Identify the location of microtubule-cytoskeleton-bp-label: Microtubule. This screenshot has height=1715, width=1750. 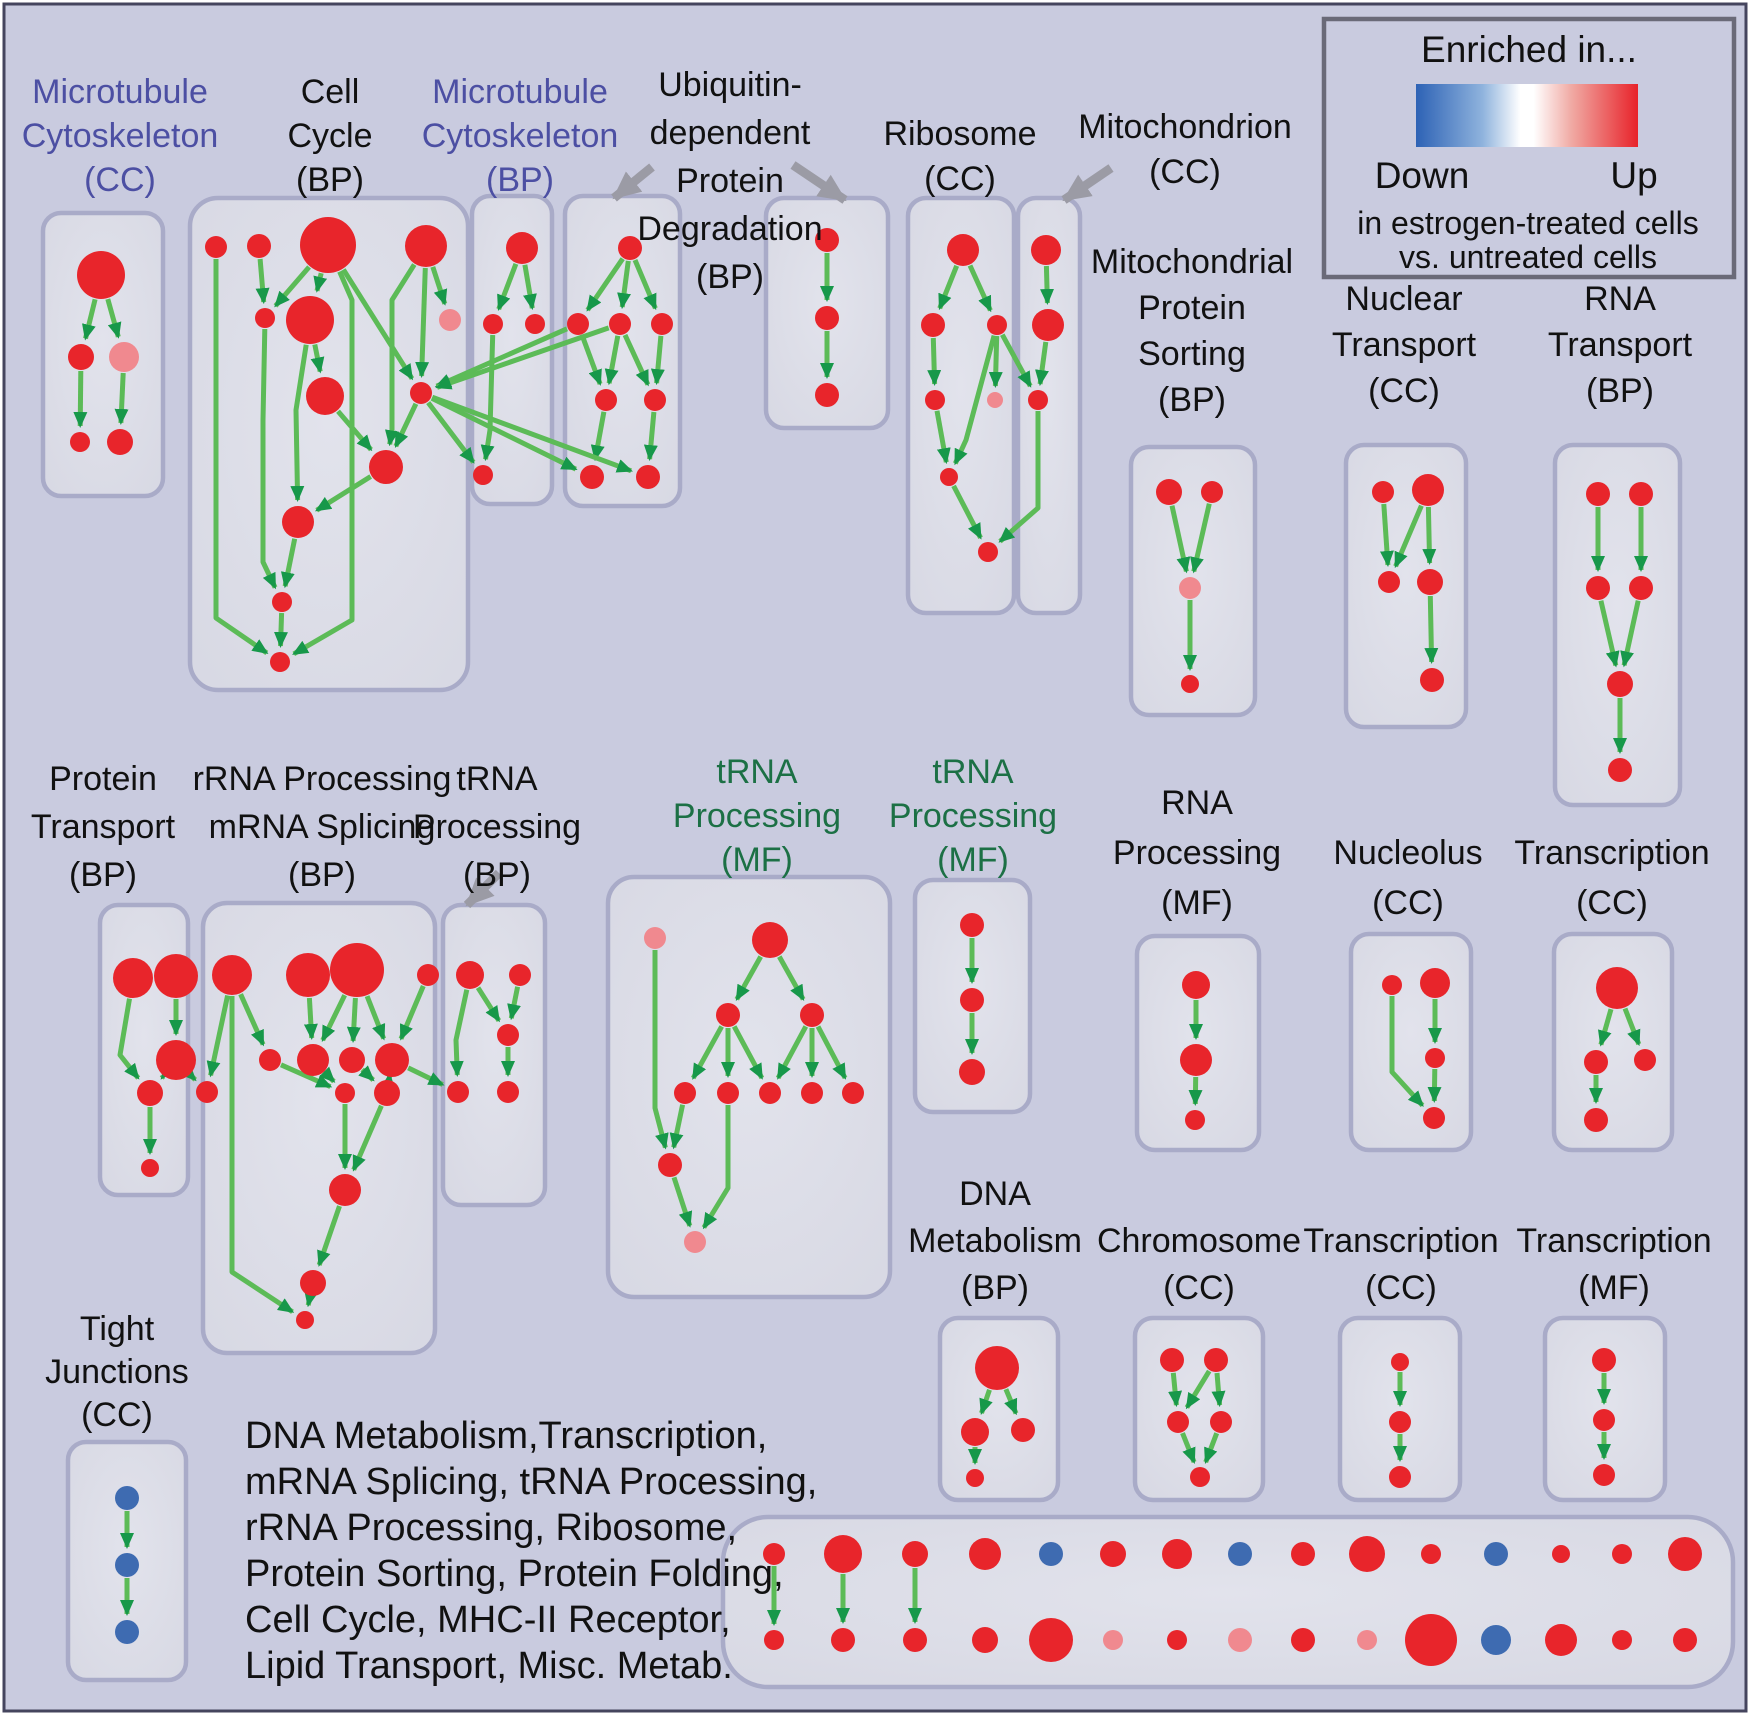
(520, 92).